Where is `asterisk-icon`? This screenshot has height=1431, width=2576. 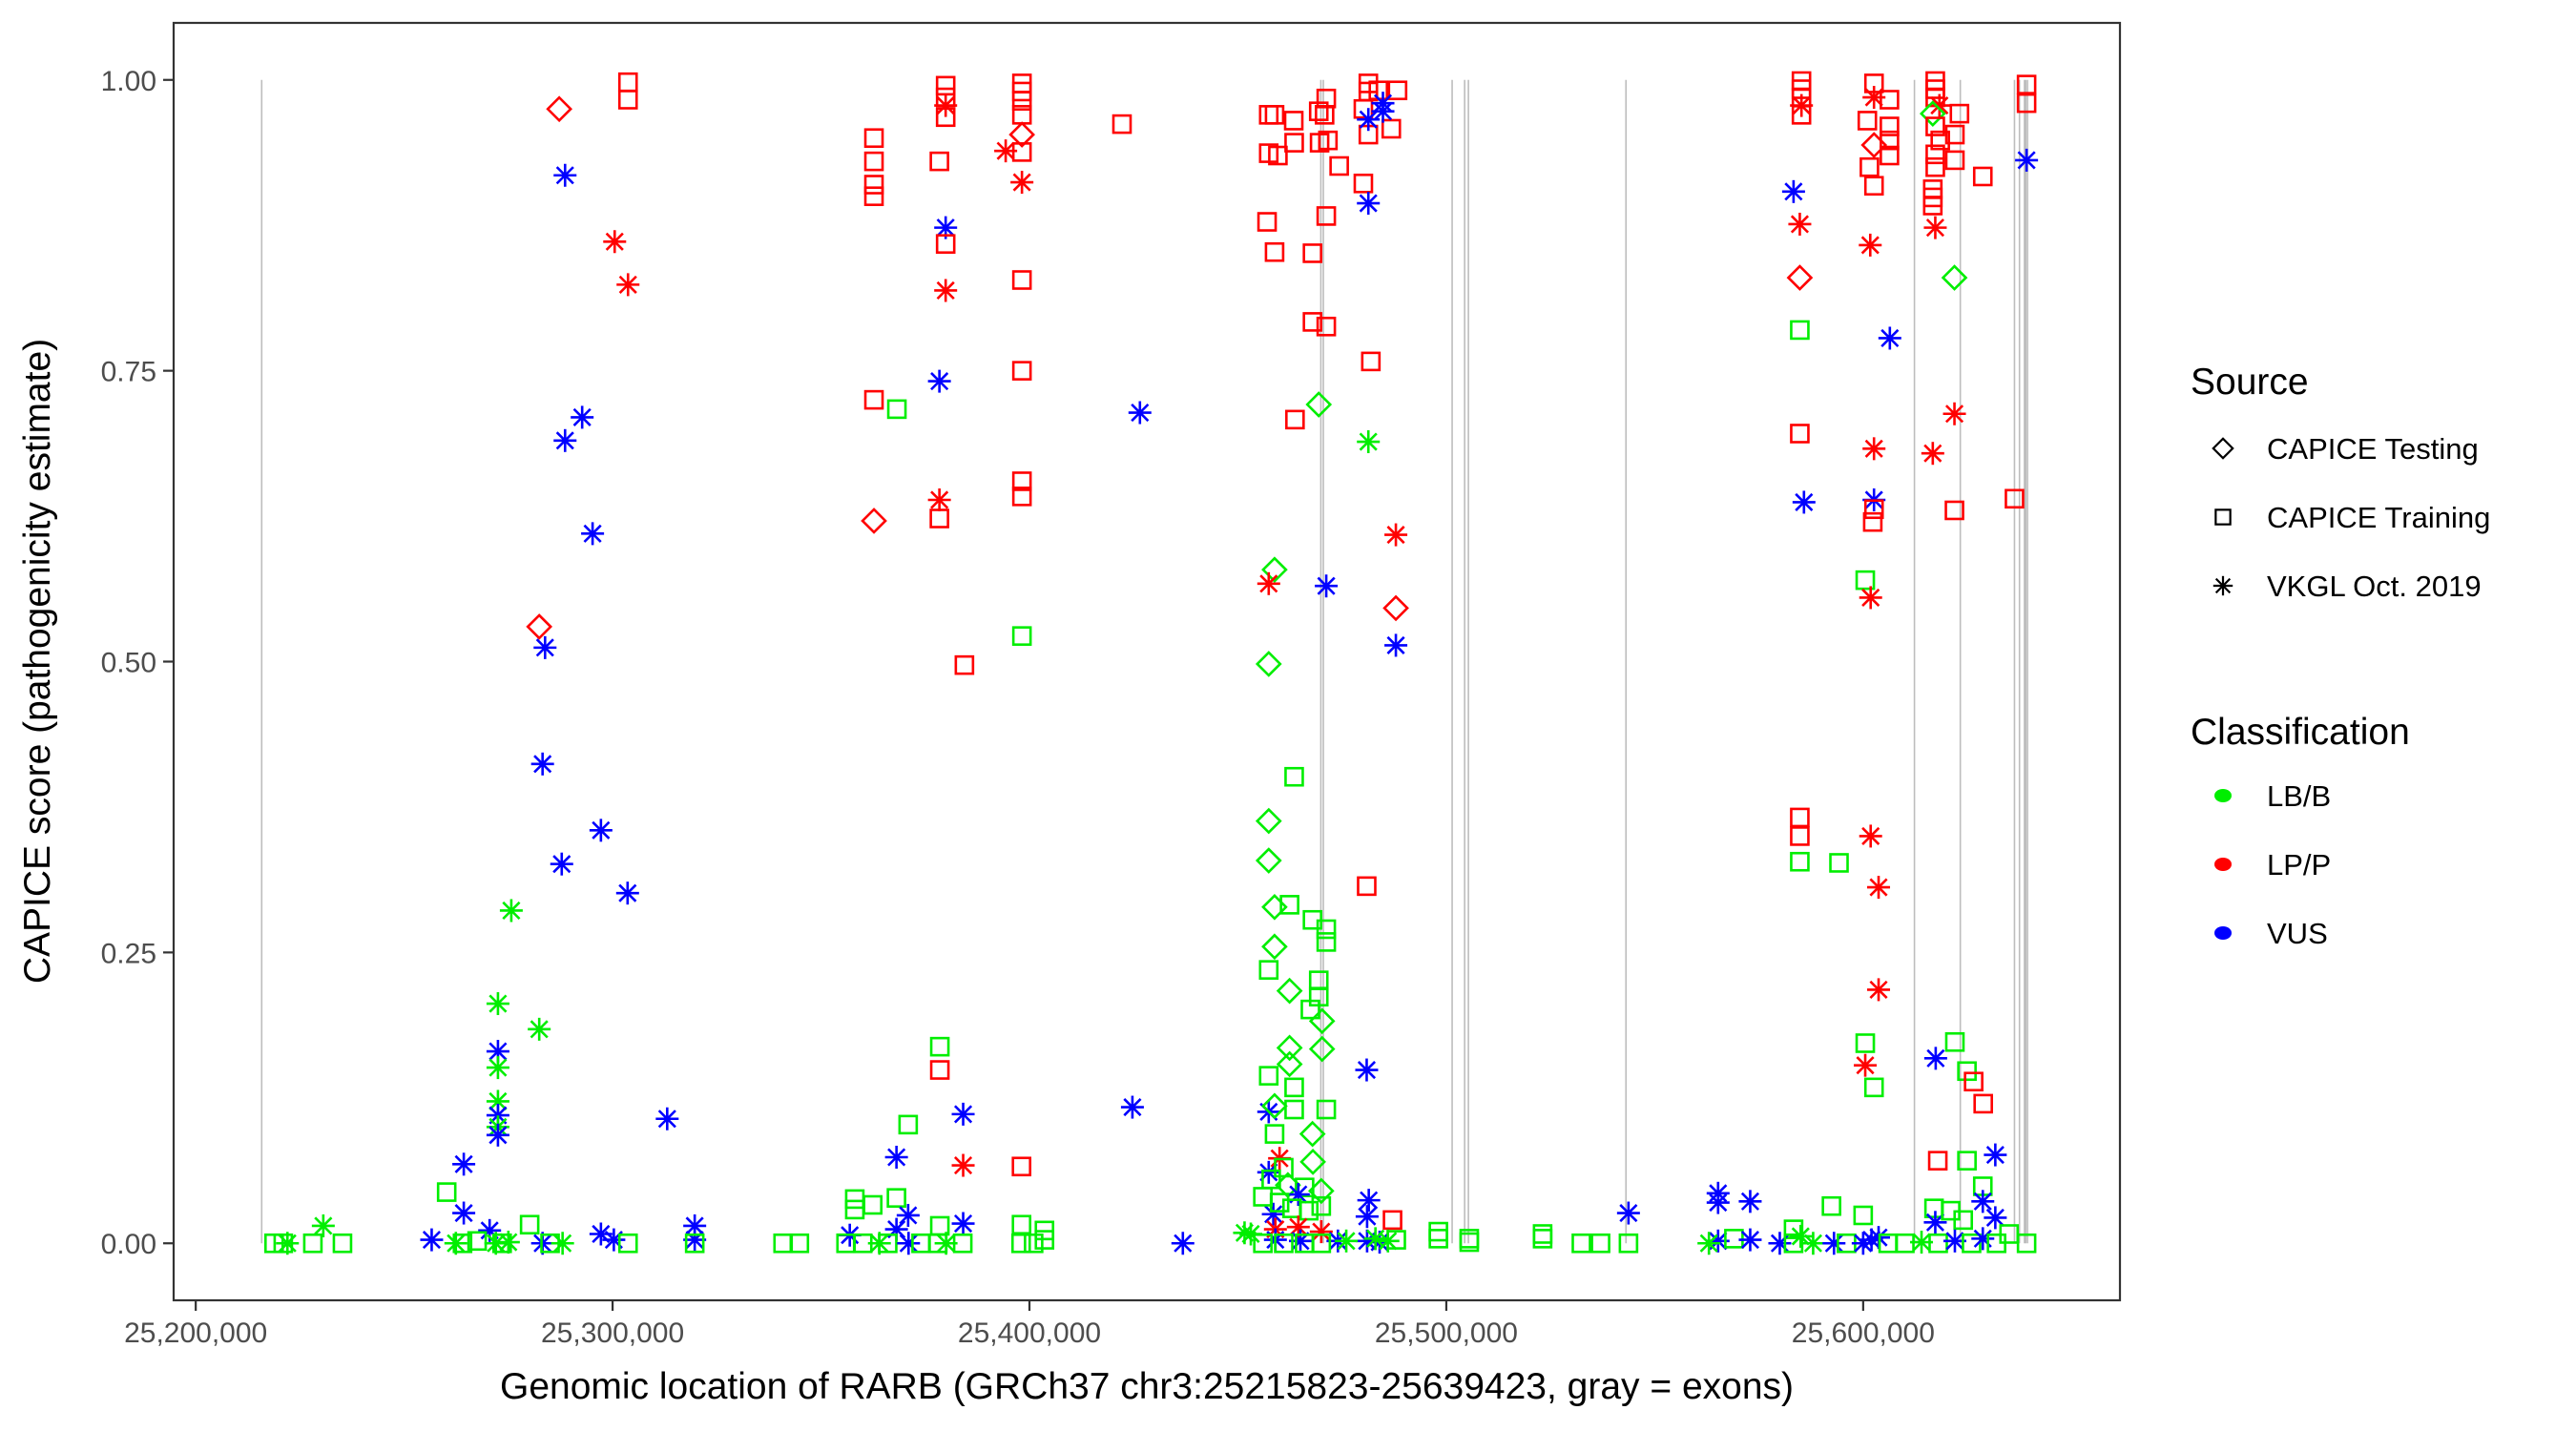 asterisk-icon is located at coordinates (2222, 585).